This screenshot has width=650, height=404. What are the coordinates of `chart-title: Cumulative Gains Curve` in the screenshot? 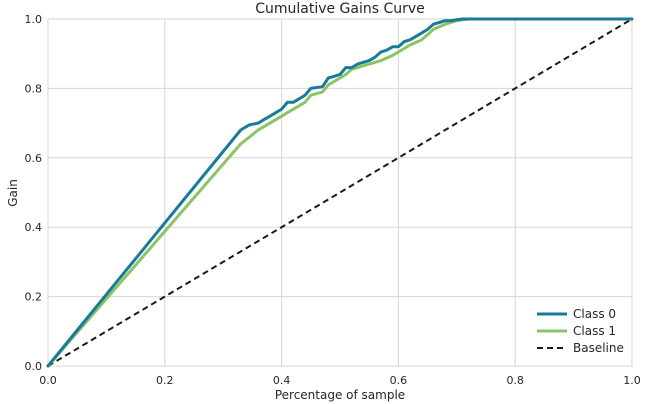 It's located at (340, 9).